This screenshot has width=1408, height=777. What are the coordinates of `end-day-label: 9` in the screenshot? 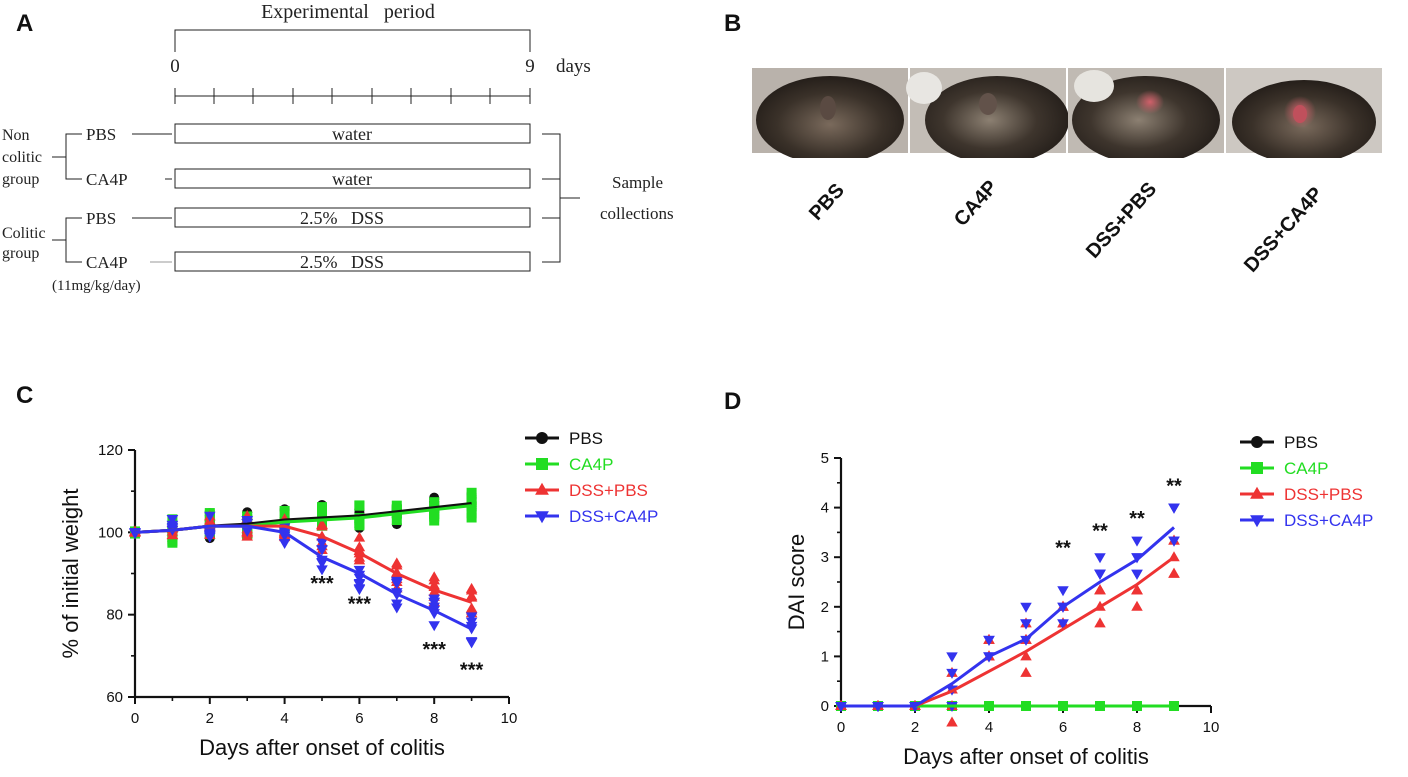 It's located at (530, 66).